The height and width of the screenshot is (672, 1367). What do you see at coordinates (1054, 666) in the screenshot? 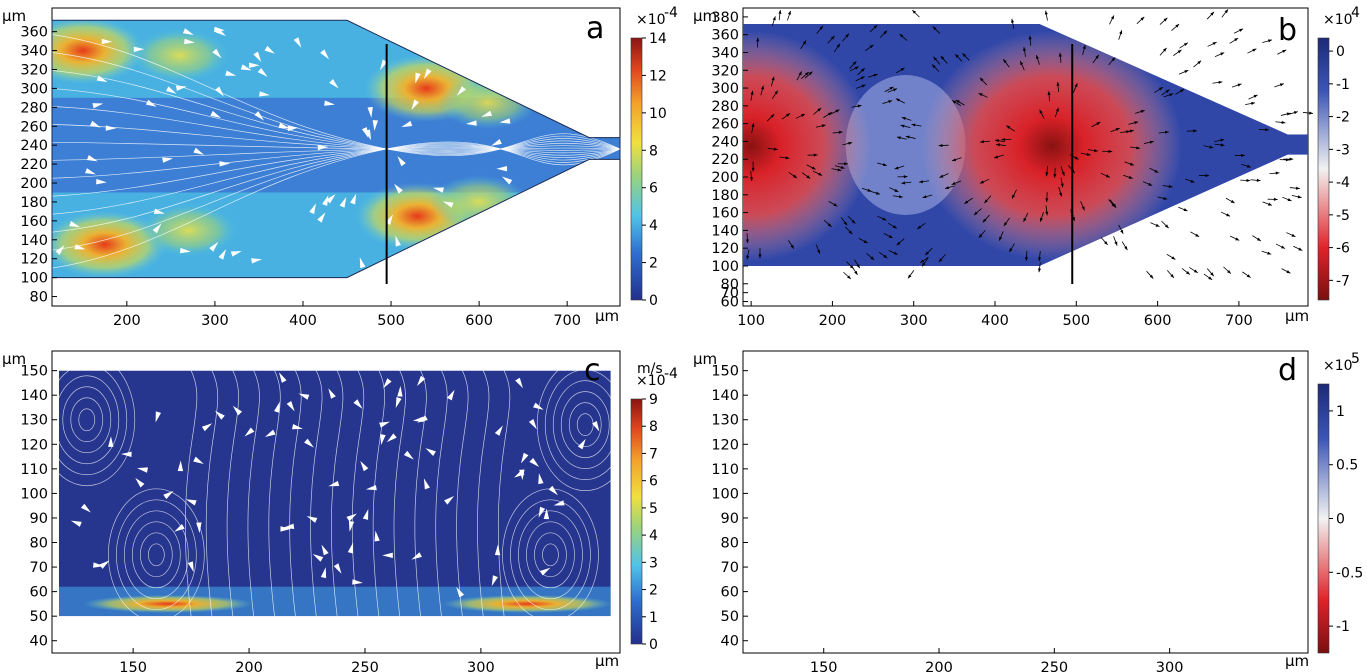
I see `x-tick-label: 250` at bounding box center [1054, 666].